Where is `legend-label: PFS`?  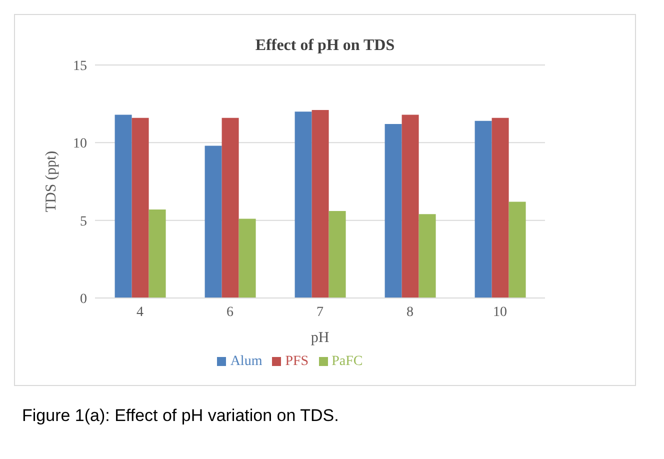
legend-label: PFS is located at coordinates (297, 361).